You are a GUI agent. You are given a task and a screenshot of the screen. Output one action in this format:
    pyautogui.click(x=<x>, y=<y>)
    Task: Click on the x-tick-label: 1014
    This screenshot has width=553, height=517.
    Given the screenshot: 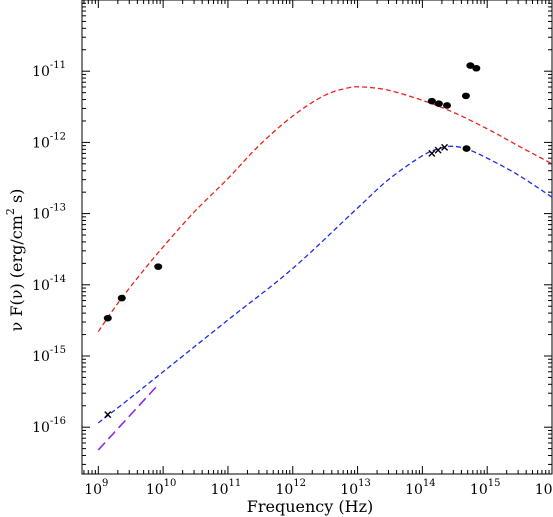 What is the action you would take?
    pyautogui.click(x=420, y=488)
    